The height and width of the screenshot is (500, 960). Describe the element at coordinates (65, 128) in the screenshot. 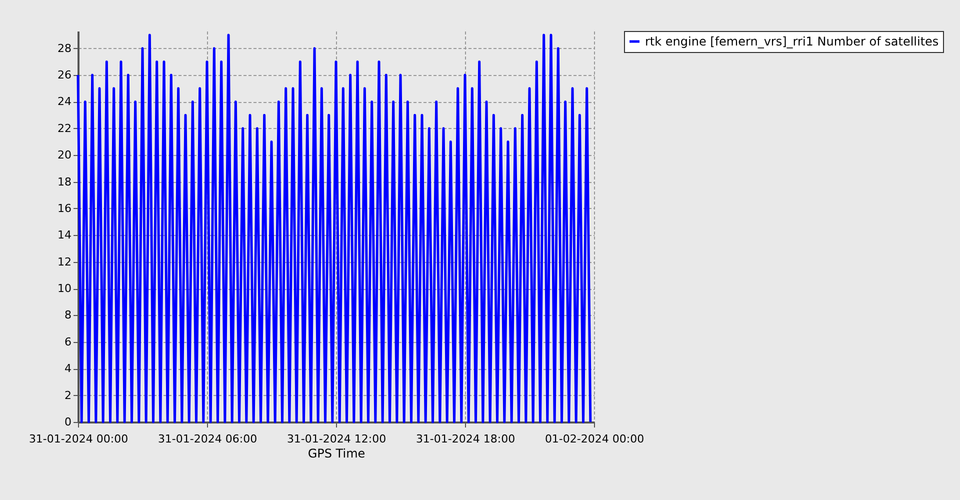

I see `y-tick-label: 22` at that location.